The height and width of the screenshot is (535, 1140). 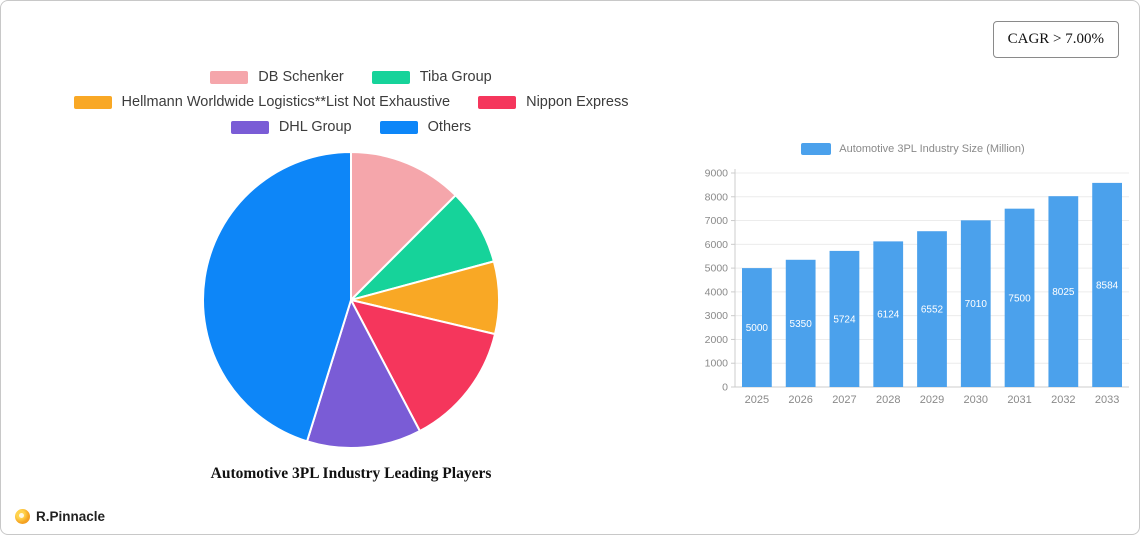 I want to click on pie-legend-item: Tiba Group, so click(x=431, y=77).